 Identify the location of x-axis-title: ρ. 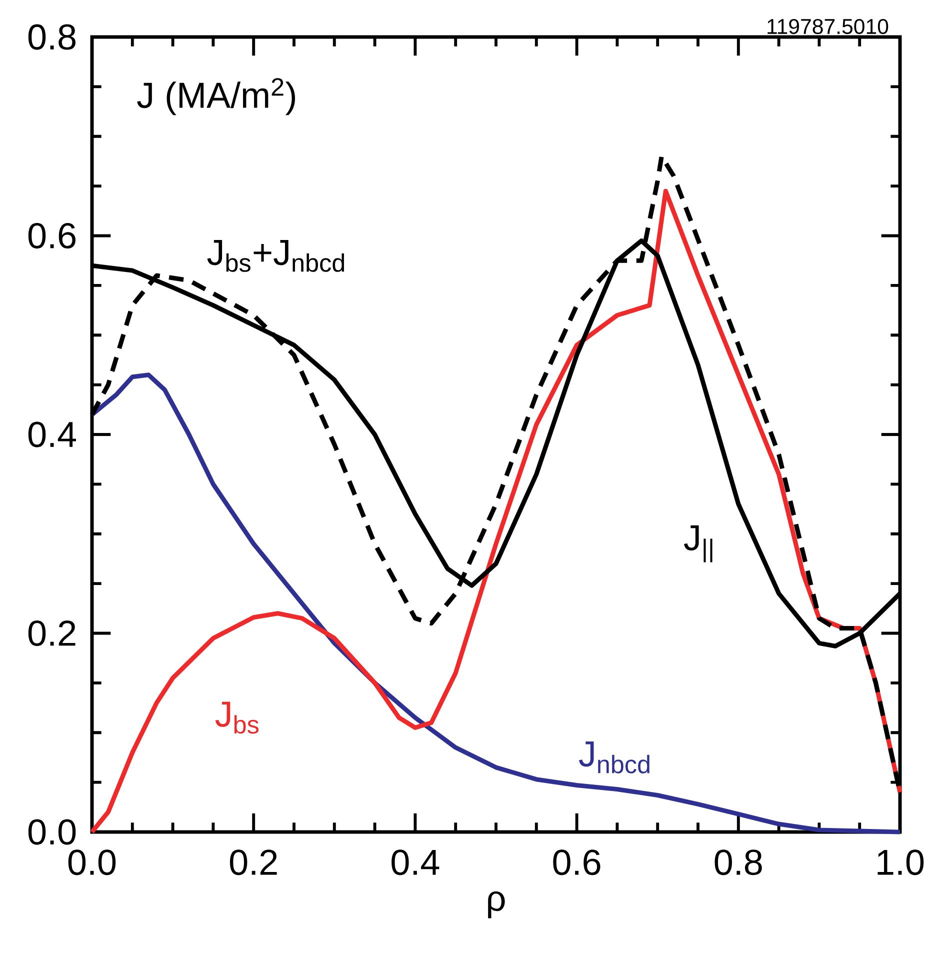
(496, 904).